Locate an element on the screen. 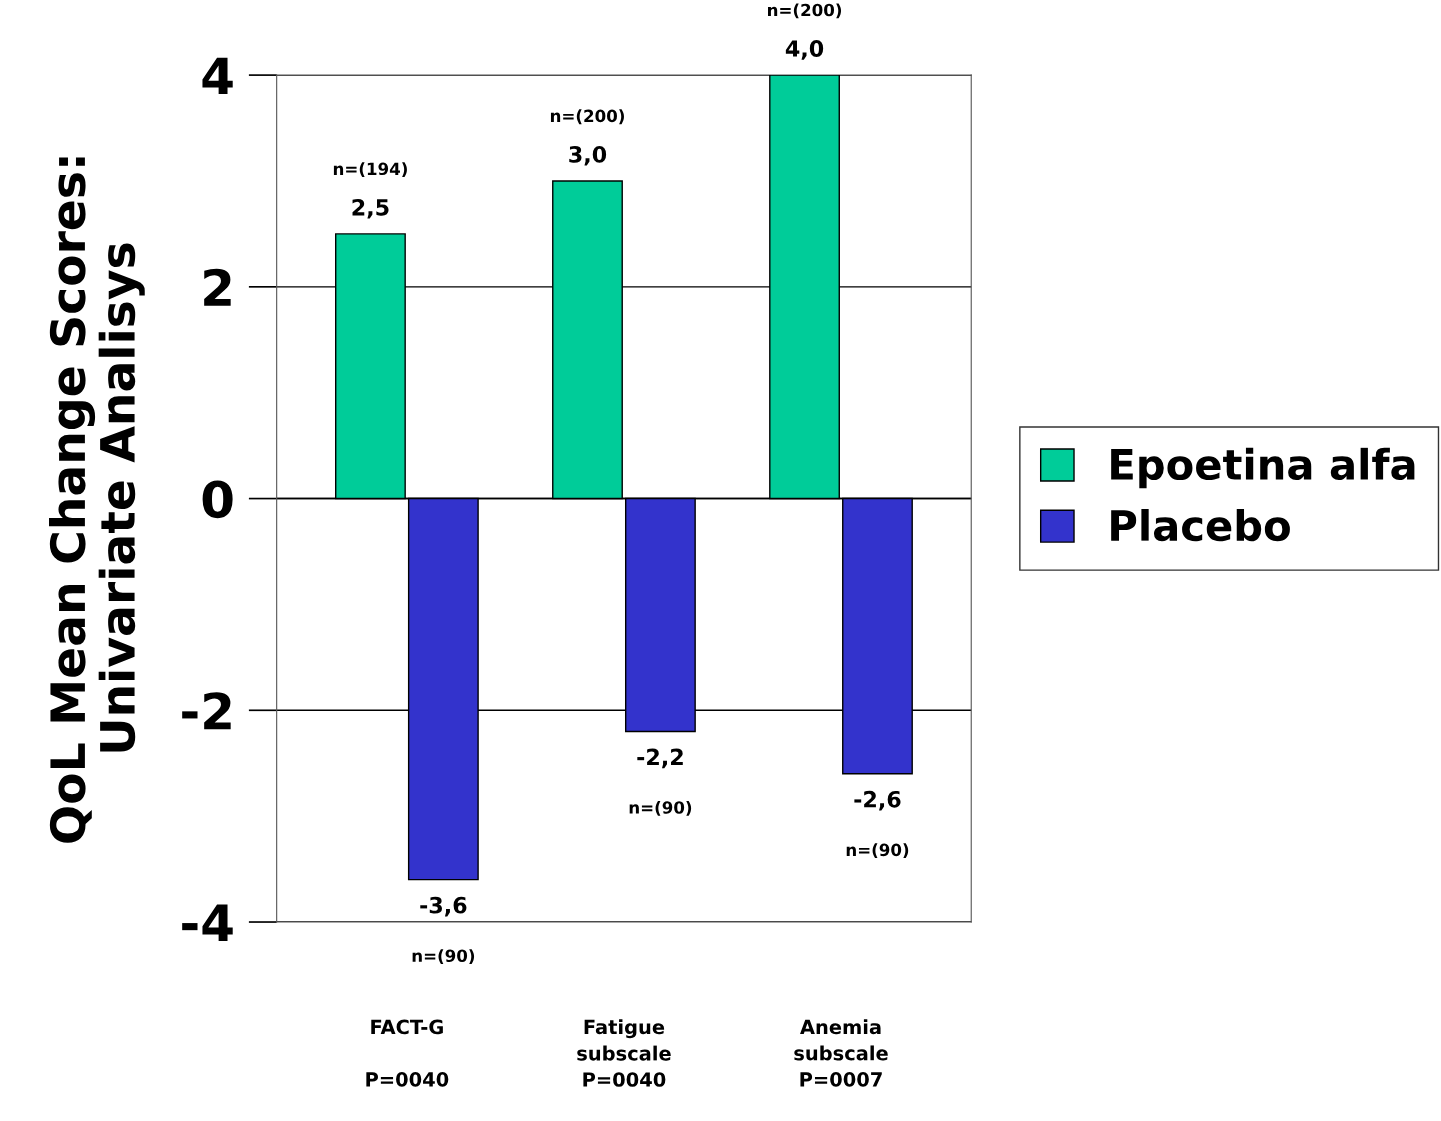 This screenshot has width=1441, height=1121. legend-label: Placebo is located at coordinates (1200, 525).